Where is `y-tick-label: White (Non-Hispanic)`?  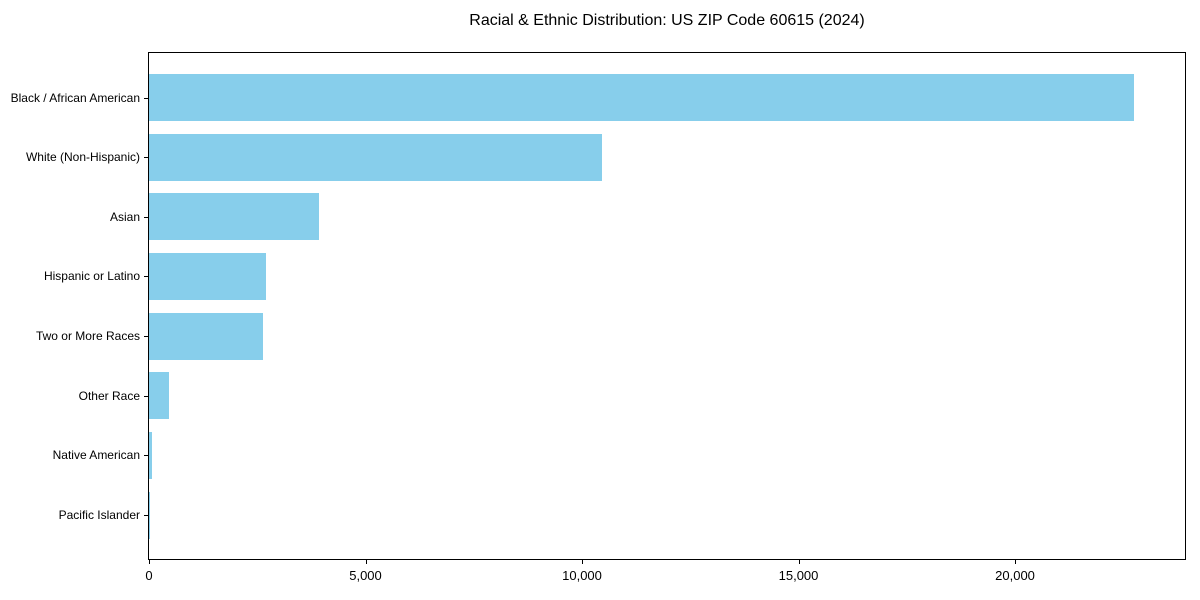
y-tick-label: White (Non-Hispanic) is located at coordinates (82, 157).